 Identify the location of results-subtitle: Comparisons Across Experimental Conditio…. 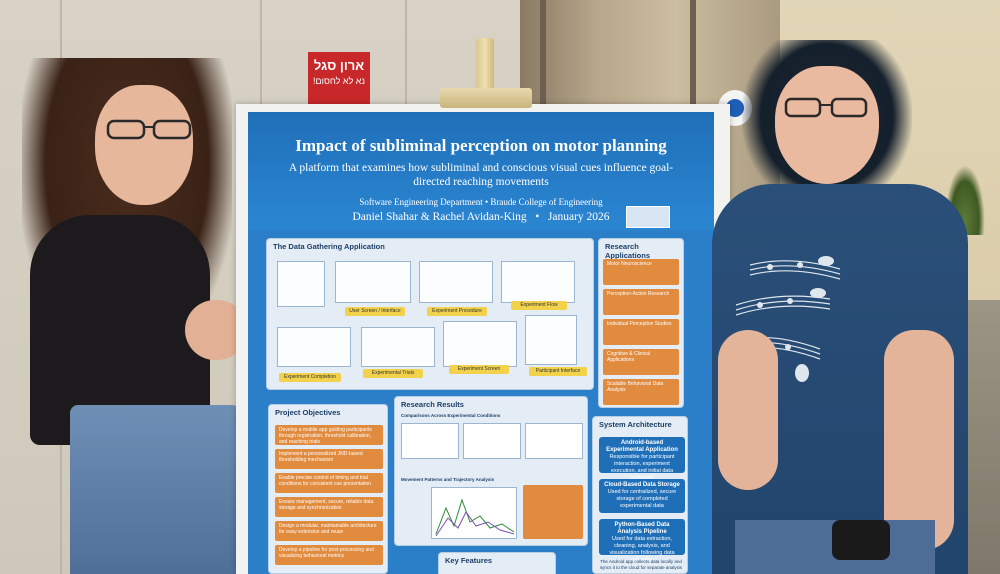
(451, 415).